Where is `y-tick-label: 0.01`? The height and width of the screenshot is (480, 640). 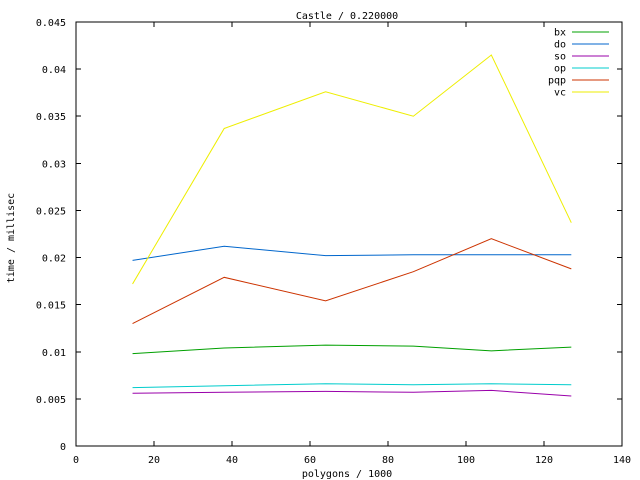
y-tick-label: 0.01 is located at coordinates (54, 353).